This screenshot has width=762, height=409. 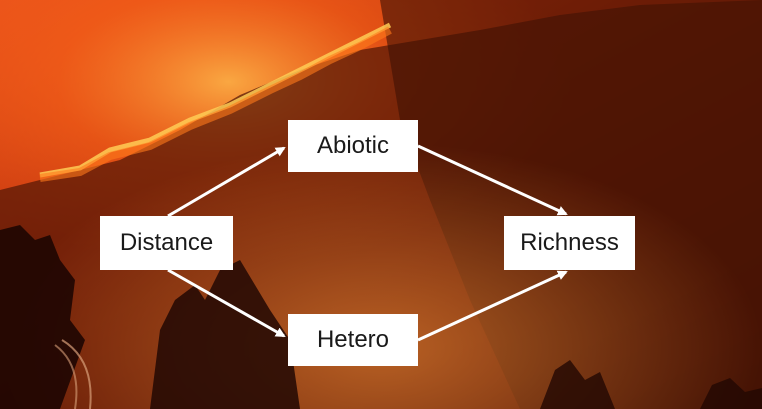 What do you see at coordinates (166, 243) in the screenshot?
I see `node-distance: Distance` at bounding box center [166, 243].